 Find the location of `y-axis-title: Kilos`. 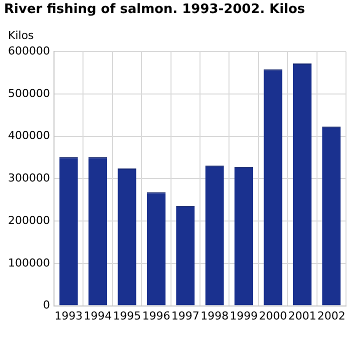

y-axis-title: Kilos is located at coordinates (21, 35).